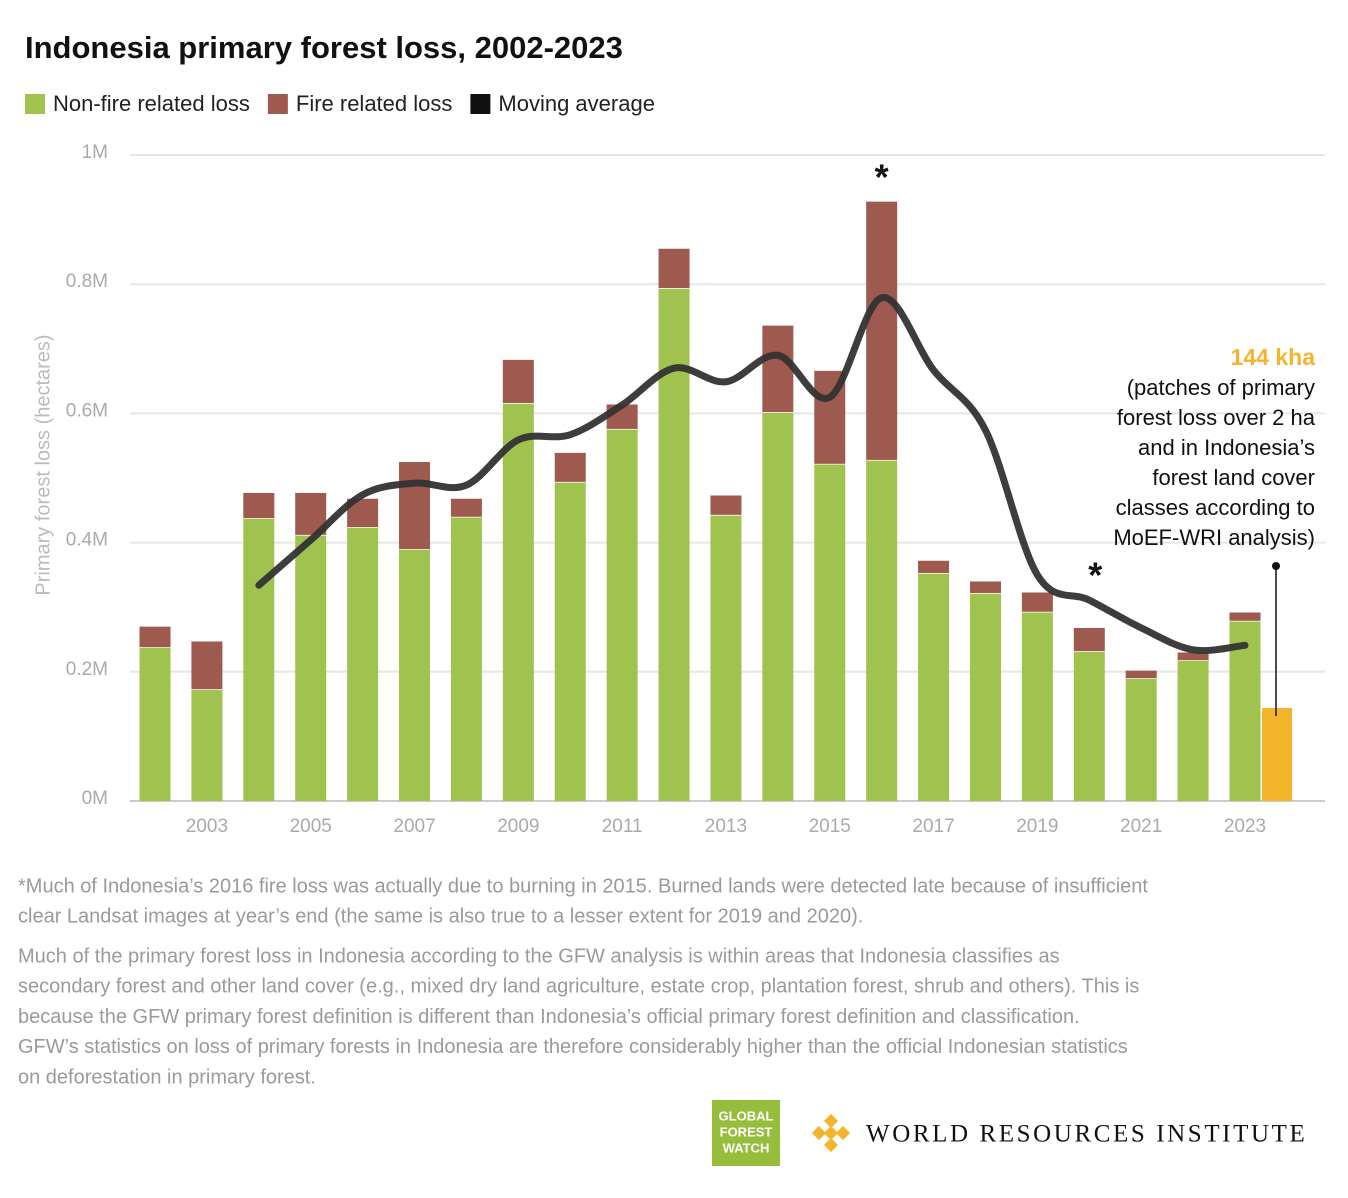 The image size is (1348, 1198). Describe the element at coordinates (1245, 826) in the screenshot. I see `x-tick-label: 2023` at that location.